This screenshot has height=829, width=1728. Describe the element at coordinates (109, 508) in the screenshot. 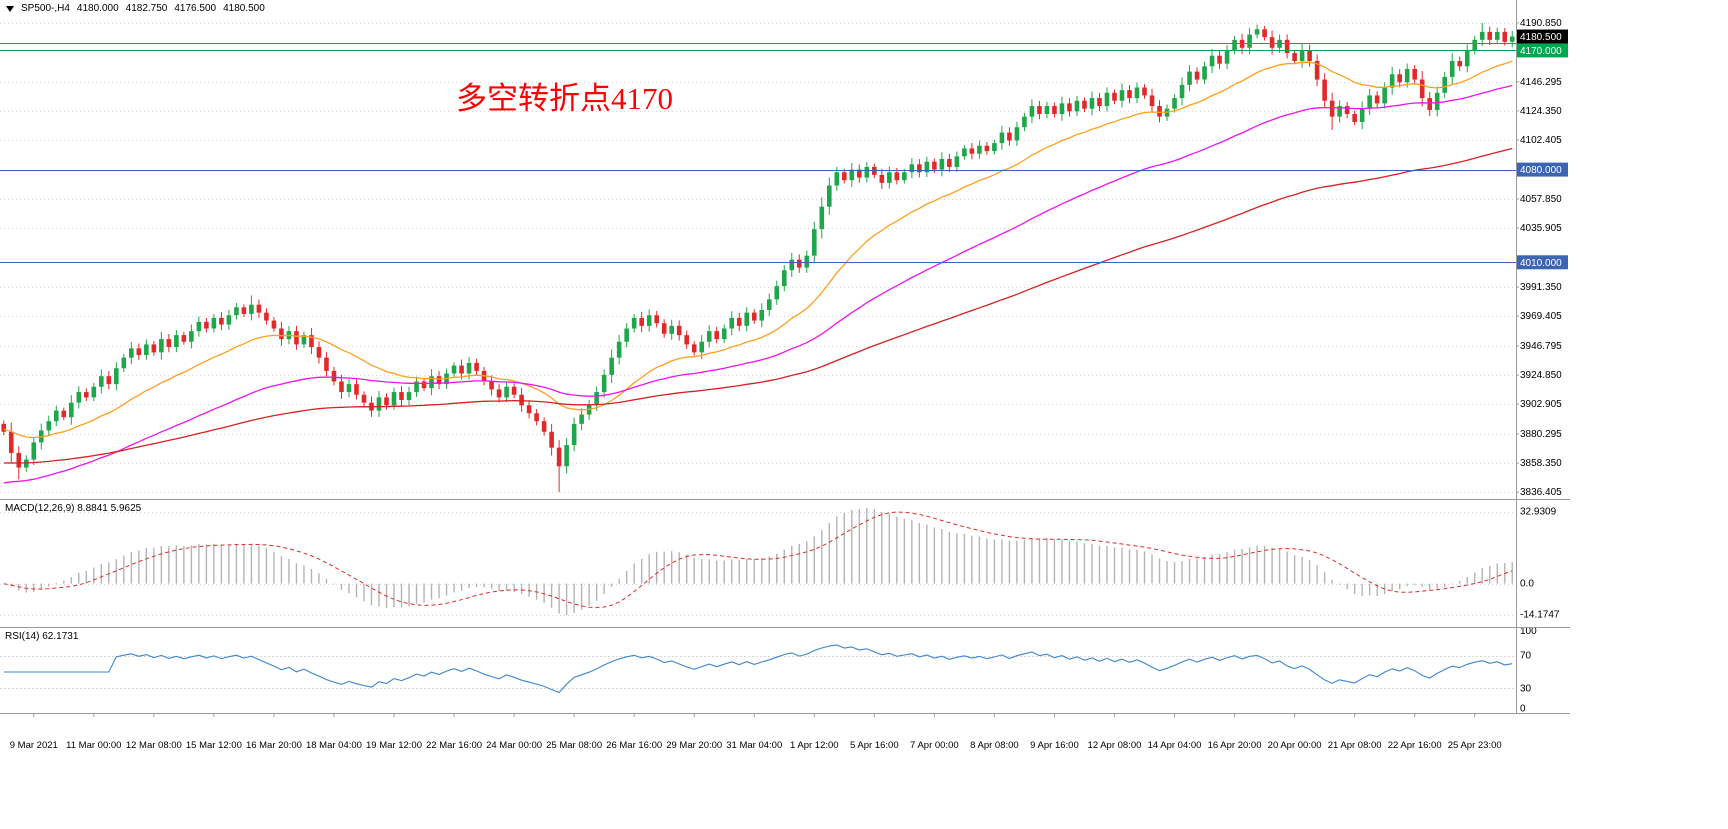

I see `macd-values: 8.8841 5.9625` at that location.